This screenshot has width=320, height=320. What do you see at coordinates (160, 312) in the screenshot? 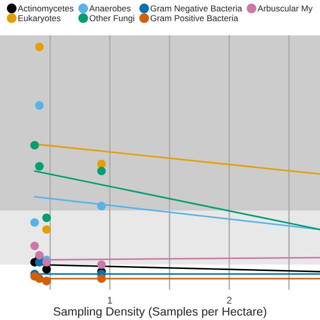
I see `x-axis-title: Sampling Density (Samples per Hectare)` at bounding box center [160, 312].